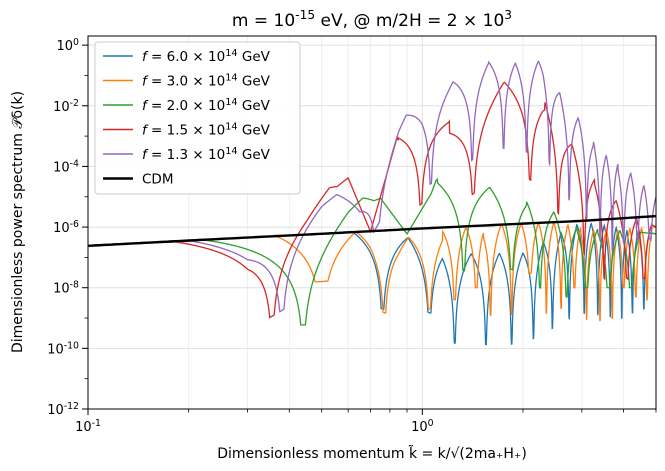 The height and width of the screenshot is (471, 665). What do you see at coordinates (68, 46) in the screenshot?
I see `y-tick-label: 10⁰` at bounding box center [68, 46].